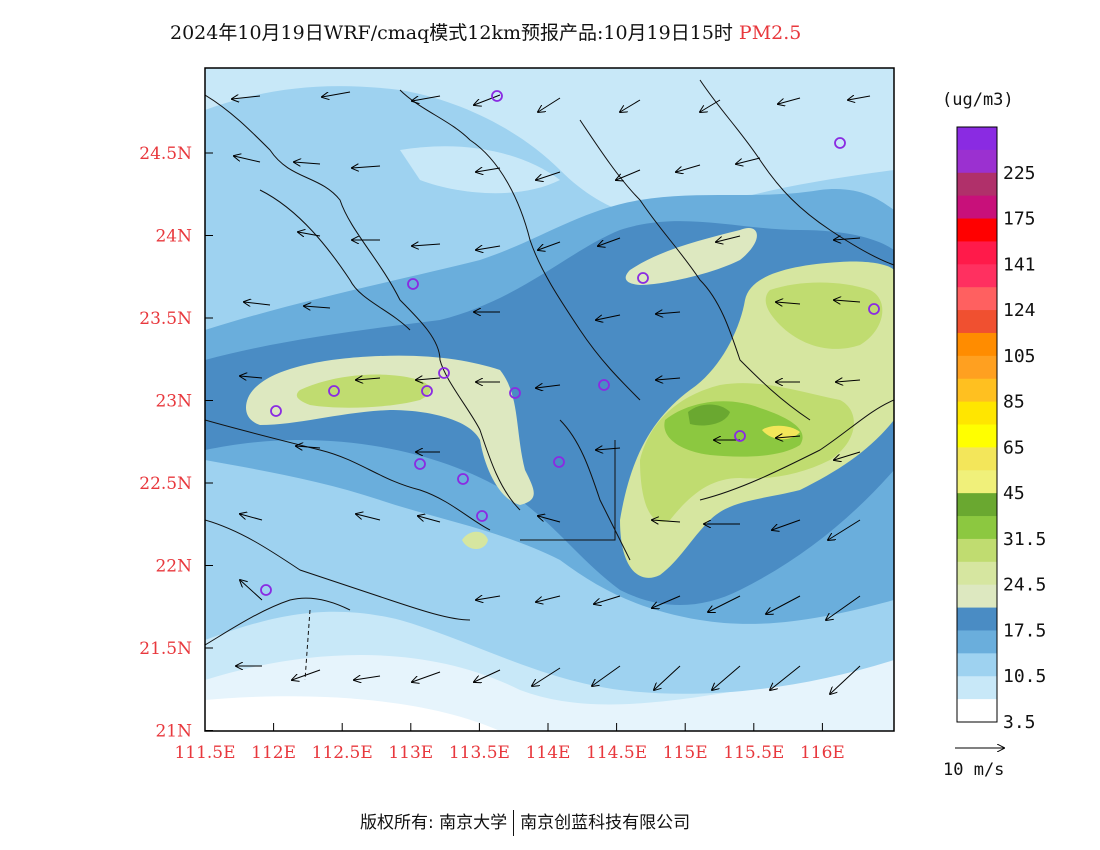 The width and height of the screenshot is (1100, 850). Describe the element at coordinates (974, 770) in the screenshot. I see `wind-reference-label: 10 m/s` at that location.